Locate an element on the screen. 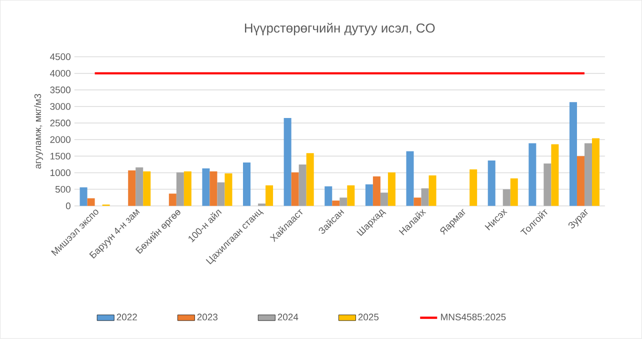 Image resolution: width=642 pixels, height=339 pixels. y-tick-label: 1000 is located at coordinates (60, 173).